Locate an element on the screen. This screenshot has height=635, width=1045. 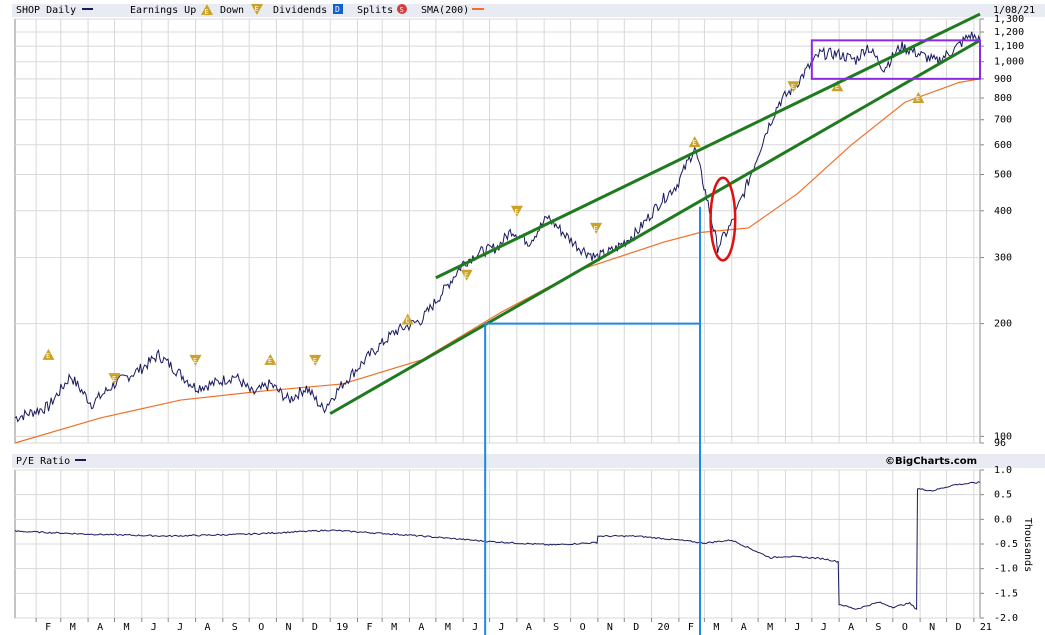
lower-header-bar is located at coordinates (528, 461).